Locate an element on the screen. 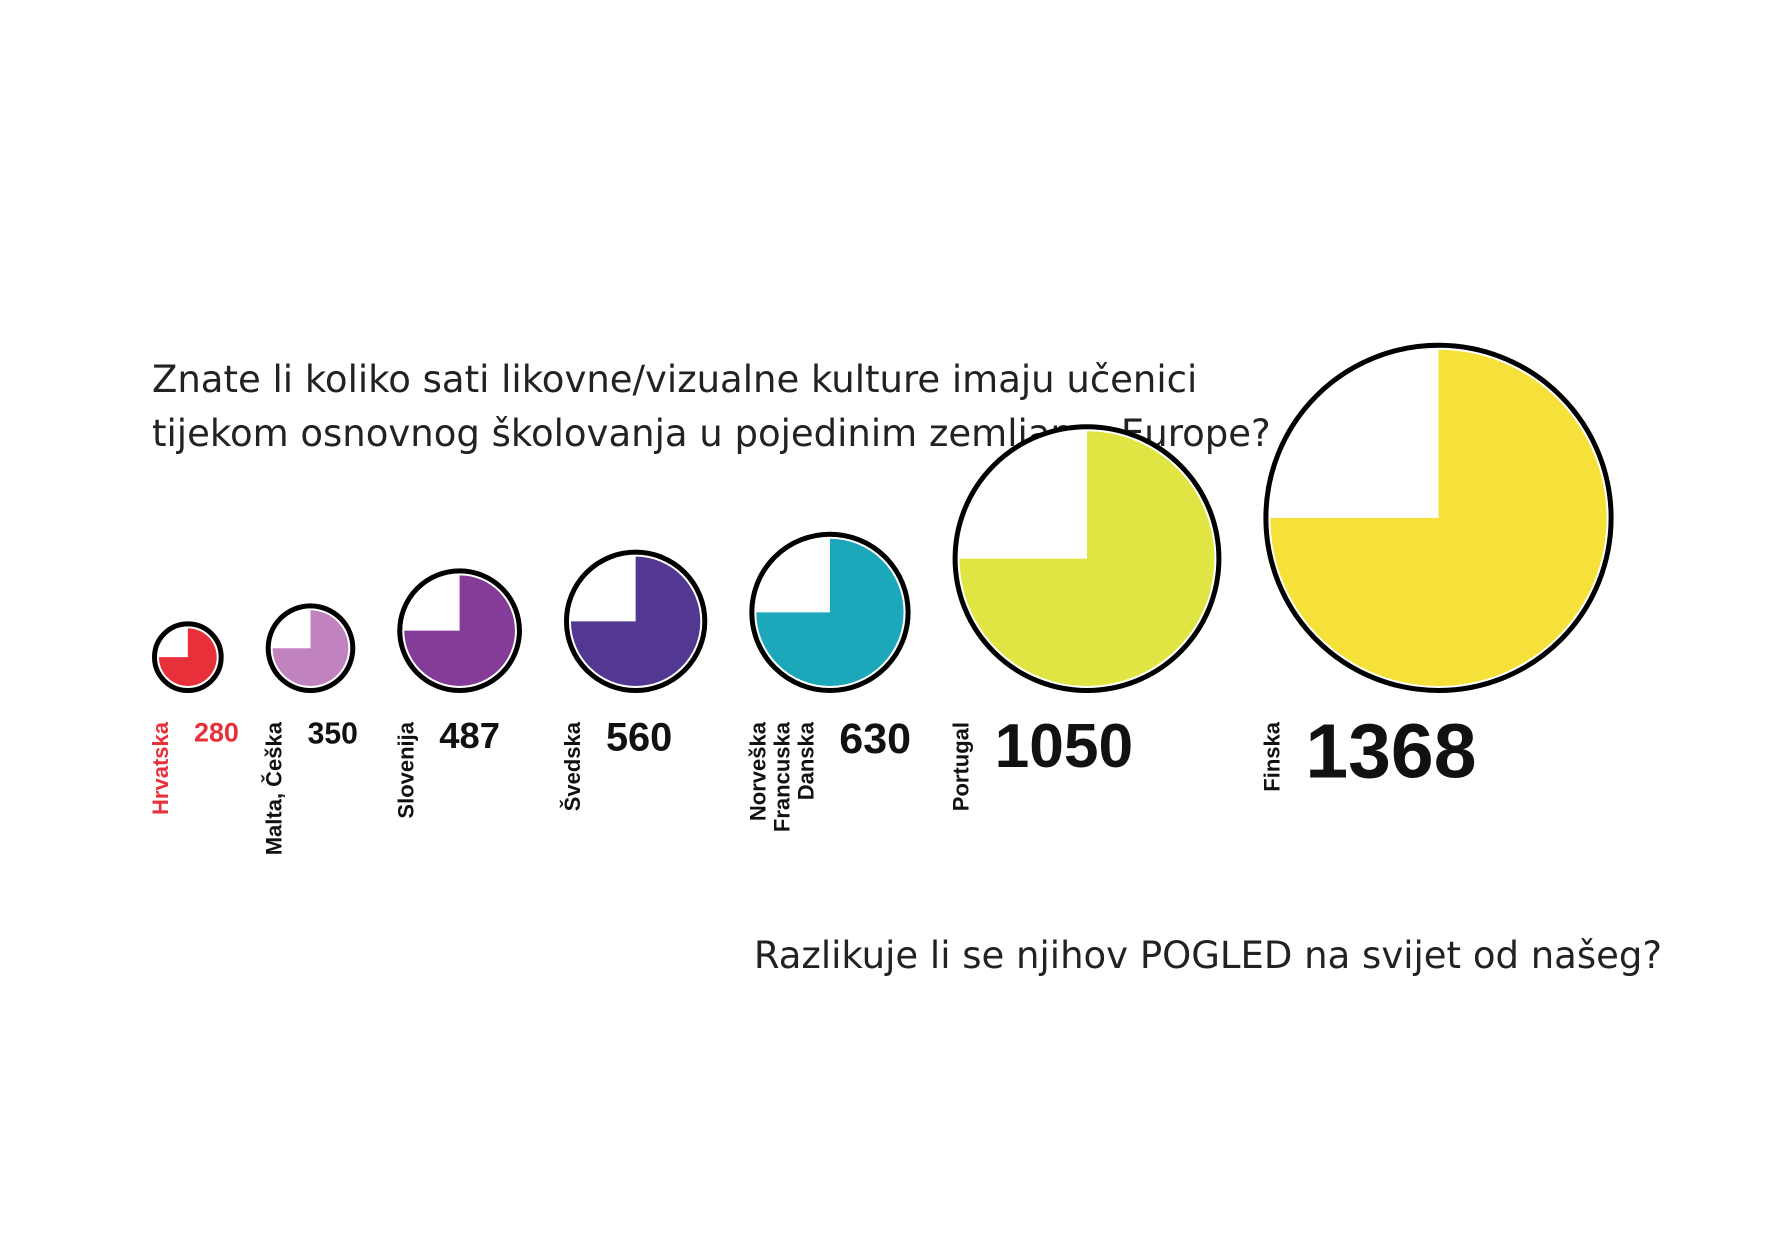  value-label: 280 is located at coordinates (216, 732).